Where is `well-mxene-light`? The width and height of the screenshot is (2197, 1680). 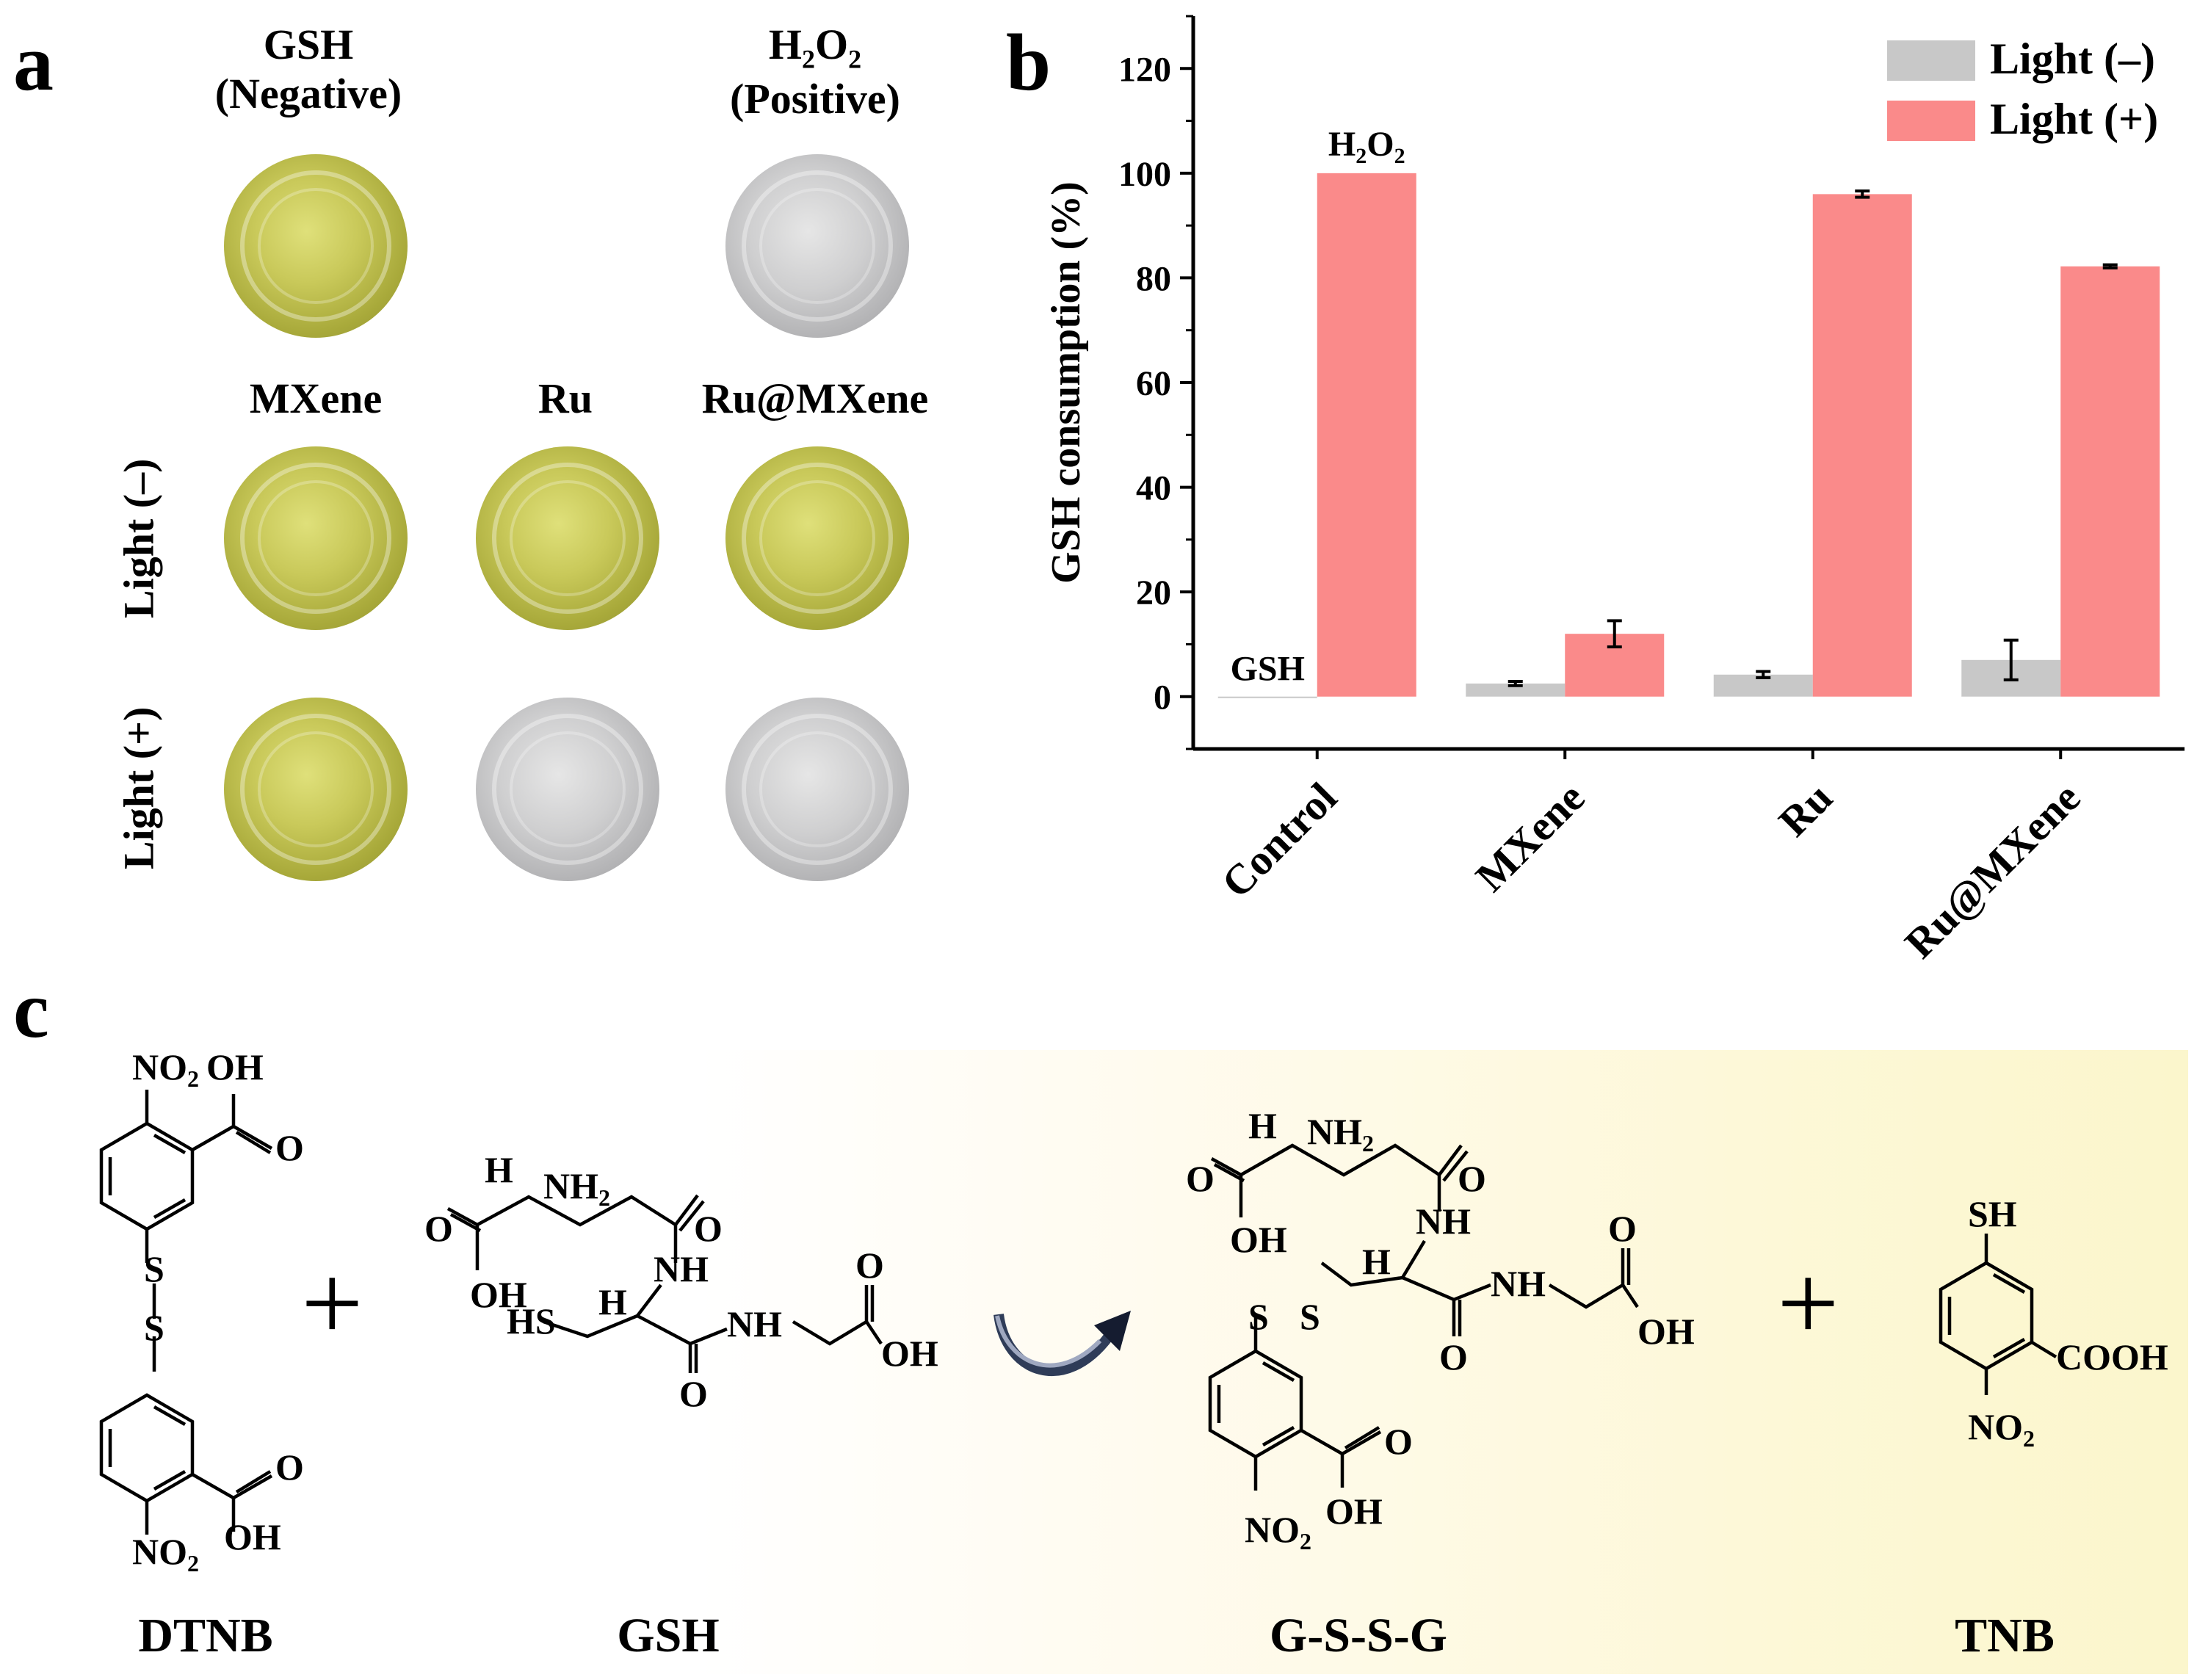 well-mxene-light is located at coordinates (316, 789).